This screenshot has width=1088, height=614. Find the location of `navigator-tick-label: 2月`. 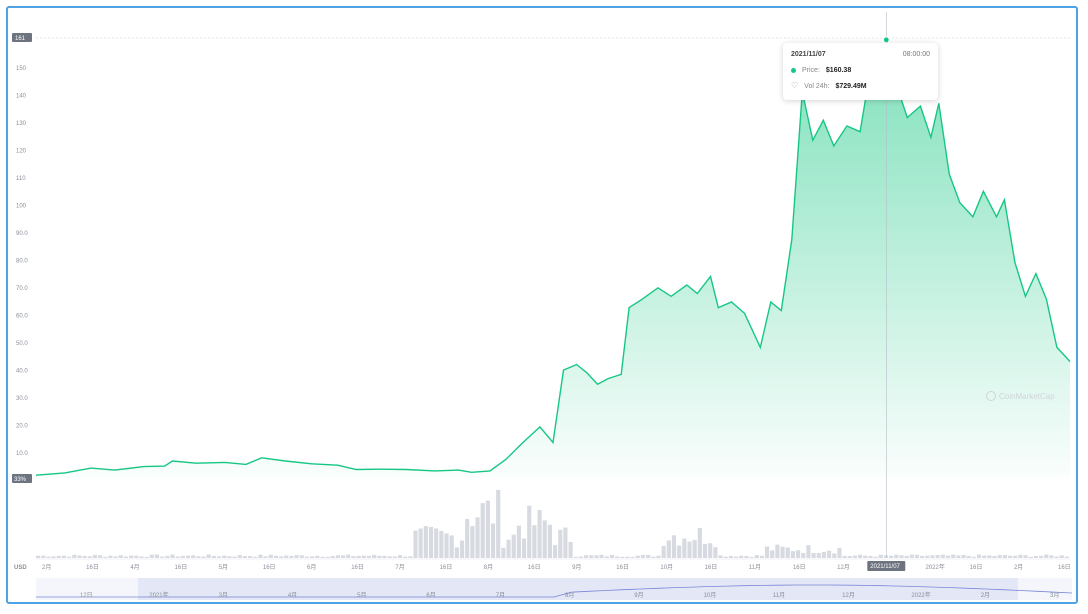

navigator-tick-label: 2月 is located at coordinates (985, 595).